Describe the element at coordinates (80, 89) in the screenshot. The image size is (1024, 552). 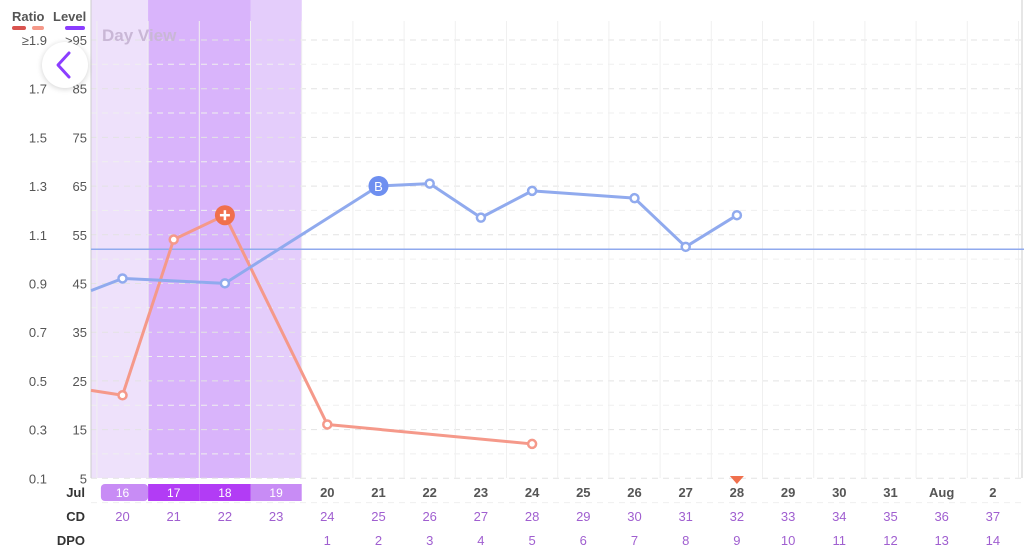
I see `y-right-tick: 85` at that location.